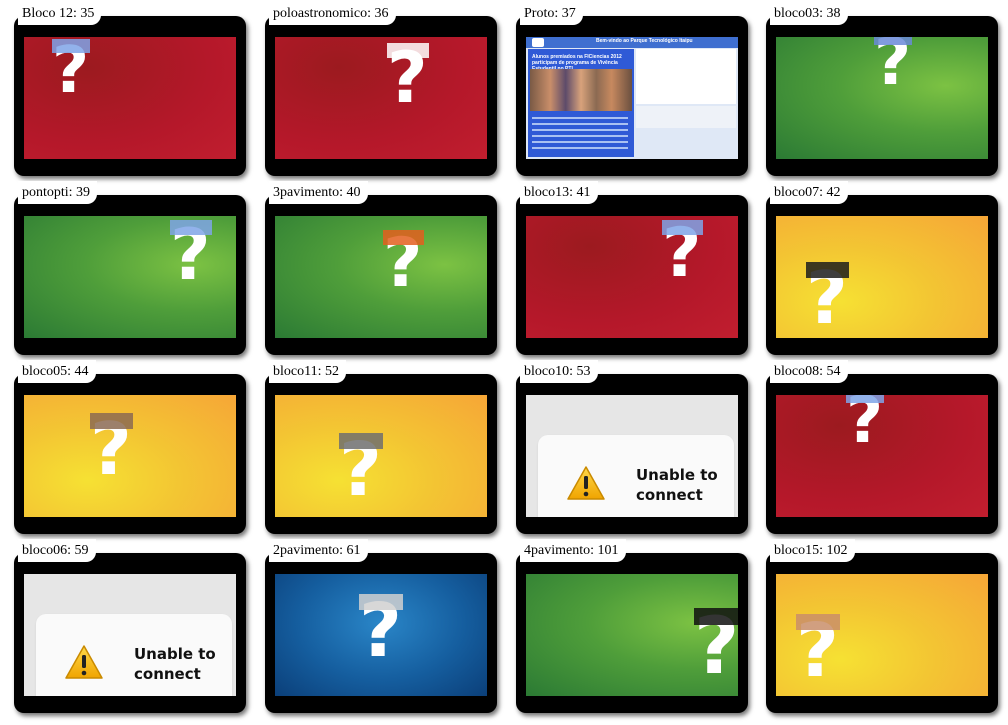 Image resolution: width=1008 pixels, height=725 pixels. What do you see at coordinates (686, 117) in the screenshot?
I see `portal-feed` at bounding box center [686, 117].